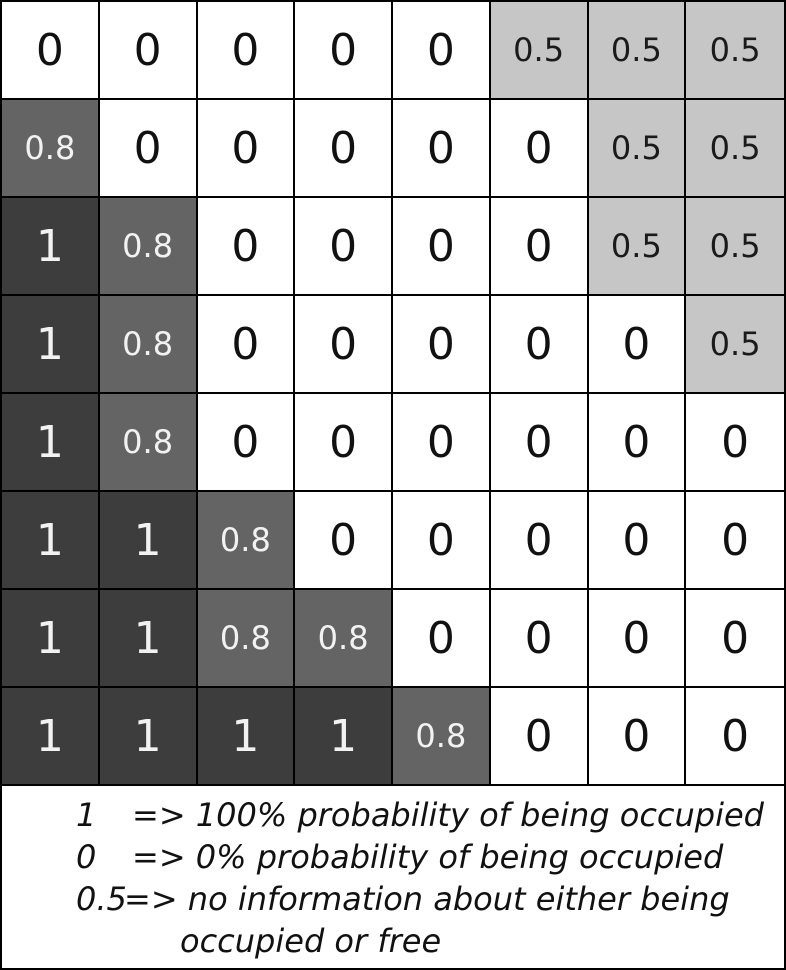  I want to click on legend-key: 0, so click(86, 857).